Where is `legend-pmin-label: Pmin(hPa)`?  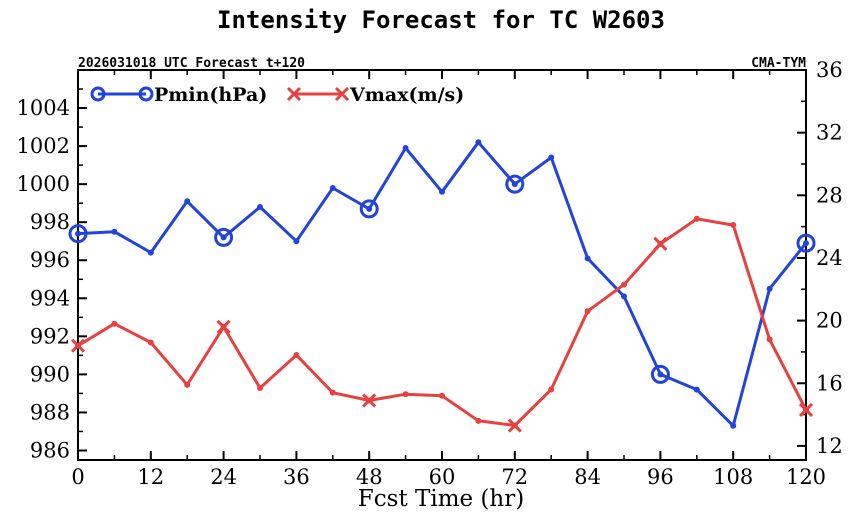
legend-pmin-label: Pmin(hPa) is located at coordinates (210, 95).